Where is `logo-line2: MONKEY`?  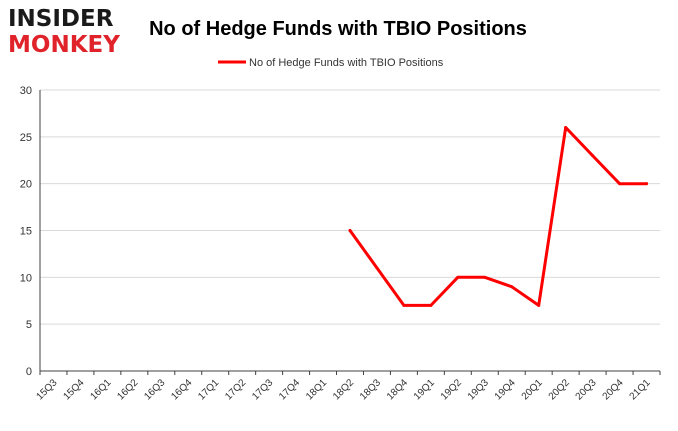 logo-line2: MONKEY is located at coordinates (64, 45).